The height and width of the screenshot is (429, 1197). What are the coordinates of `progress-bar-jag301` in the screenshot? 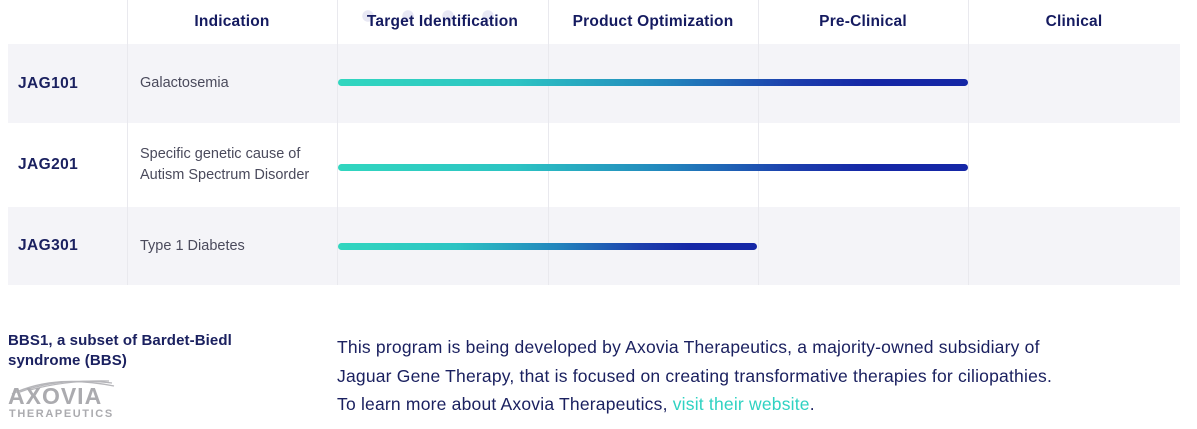 It's located at (547, 246).